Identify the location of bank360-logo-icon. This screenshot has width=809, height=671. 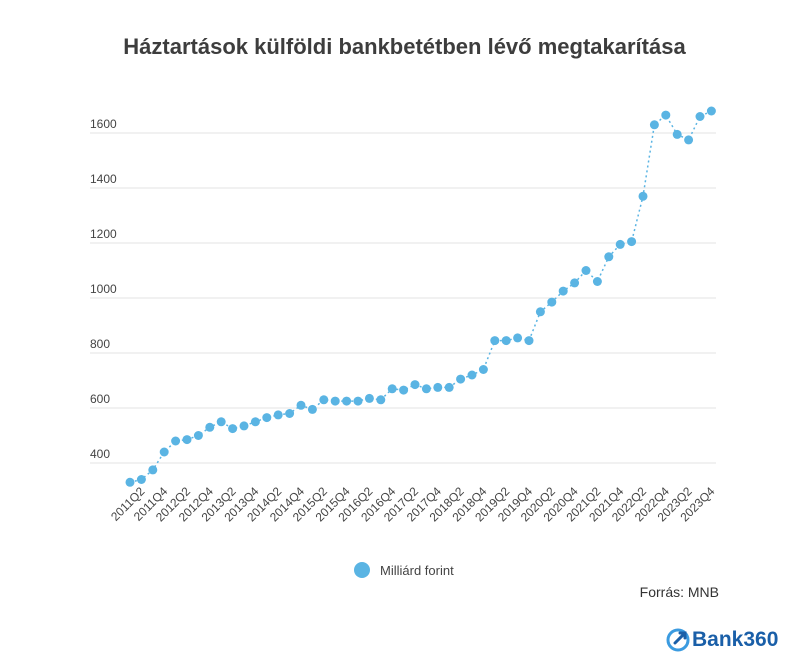
(678, 640).